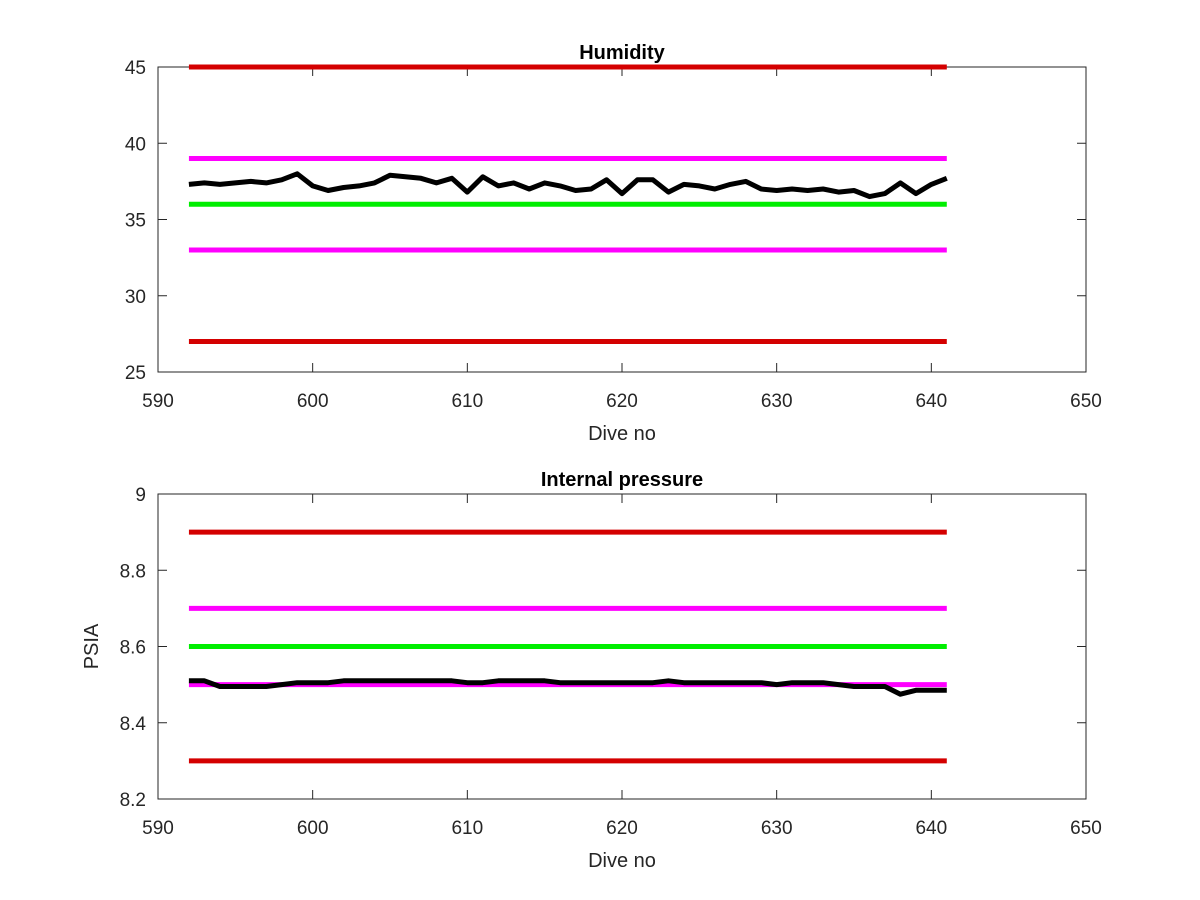 Image resolution: width=1200 pixels, height=900 pixels. I want to click on plot-0-y-tick-label: 35, so click(135, 221).